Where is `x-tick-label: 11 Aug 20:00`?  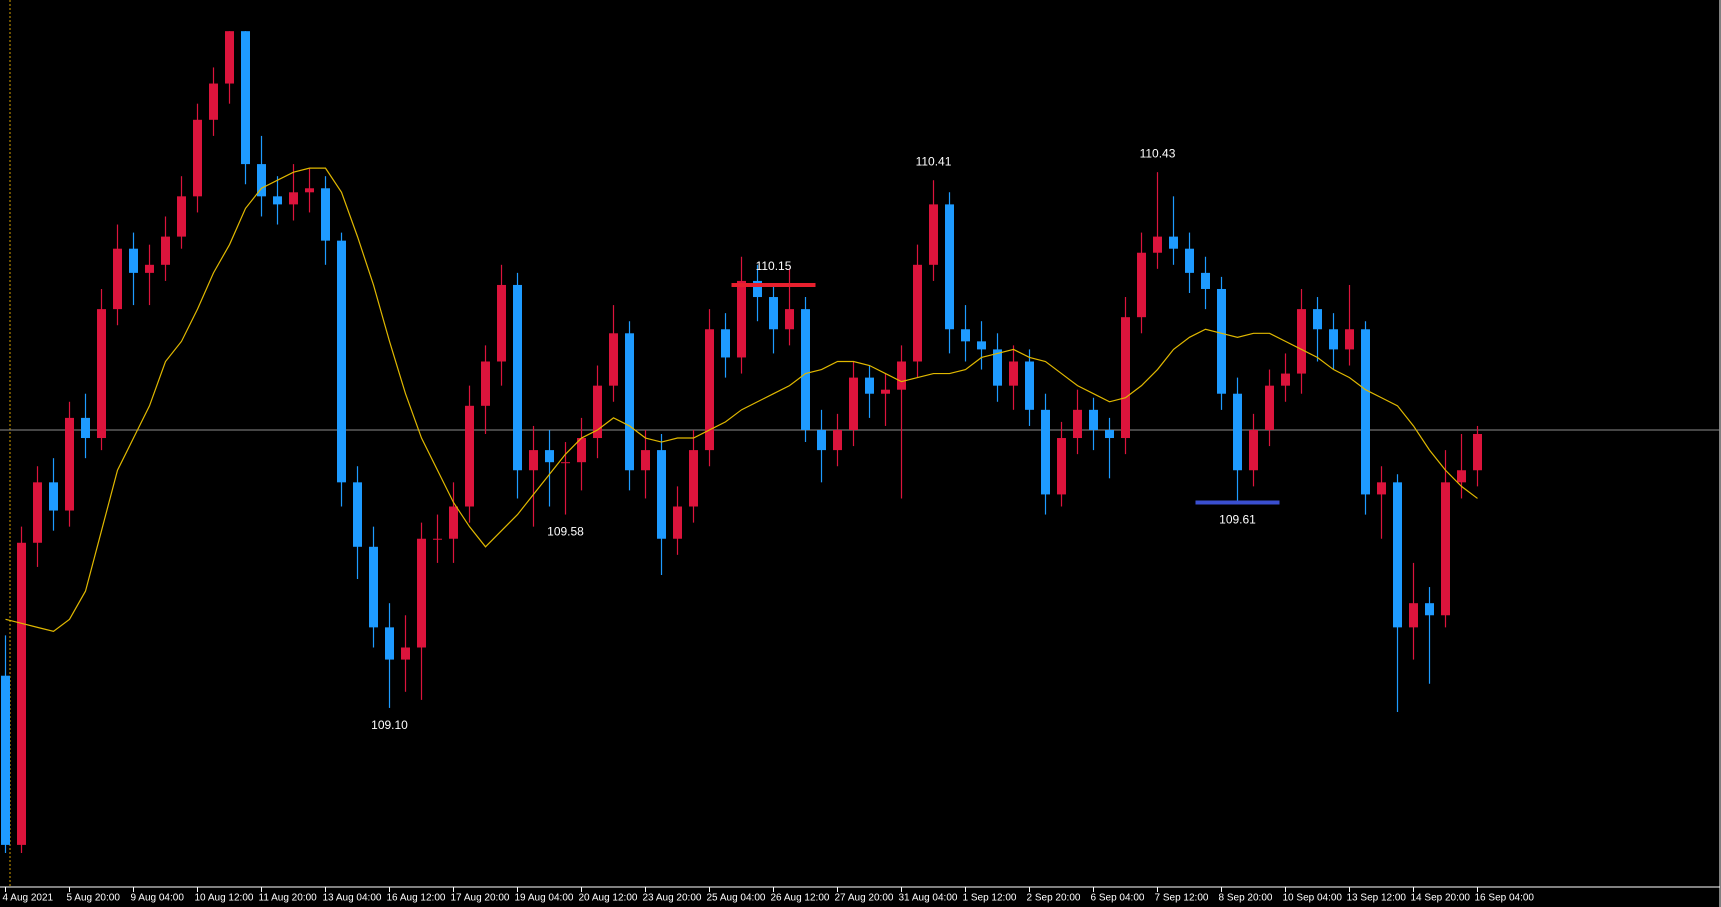 x-tick-label: 11 Aug 20:00 is located at coordinates (288, 898).